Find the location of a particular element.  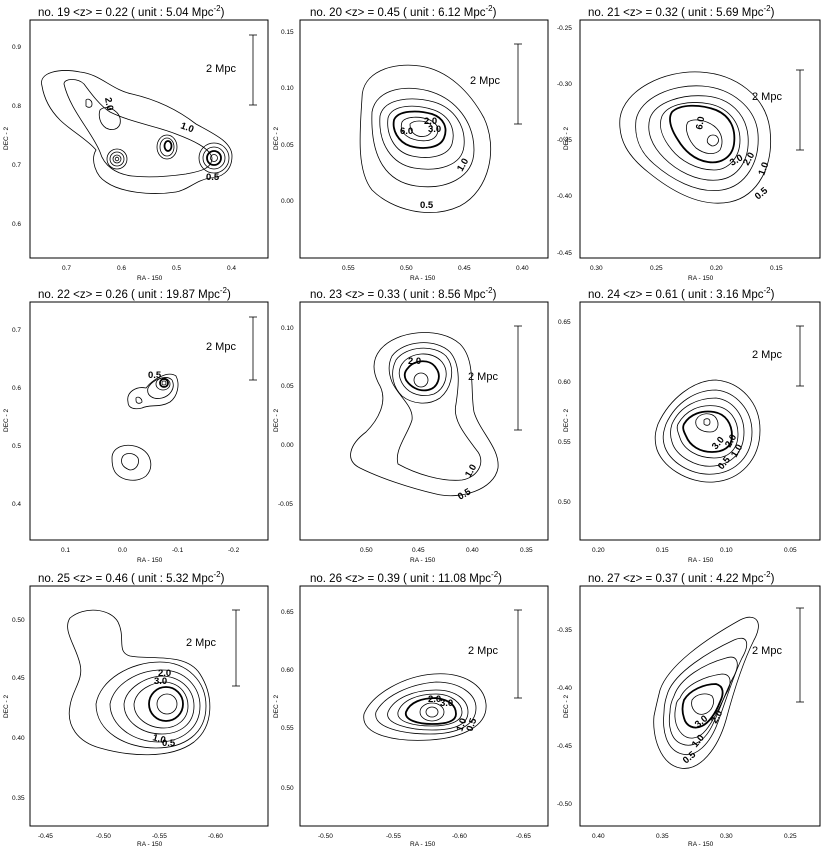

svg-text:no. 25 <z> = 0.46 ( unit : 5: no. 25 <z> = 0.46 ( unit : 5.32 Mpc-2) is located at coordinates (131, 577).